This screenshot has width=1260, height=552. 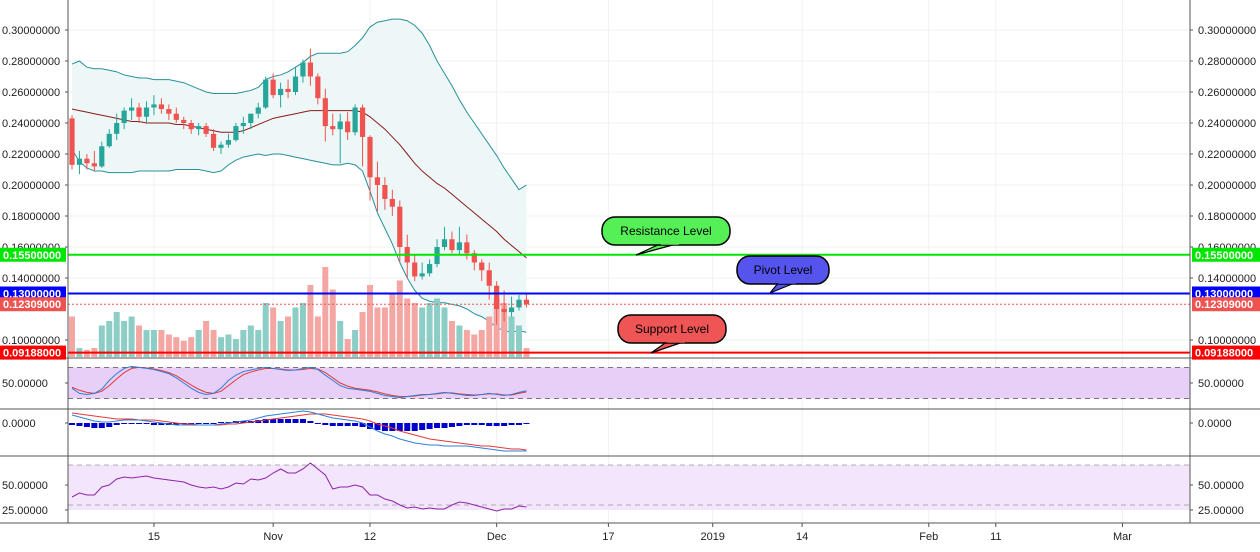 I want to click on resistance-callout-bubble, so click(x=666, y=231).